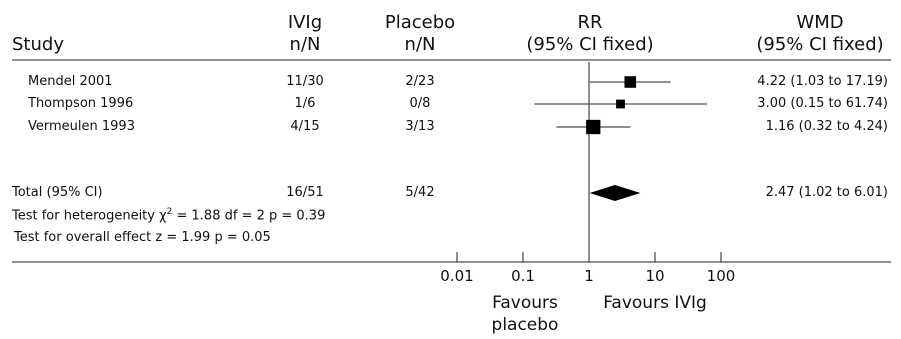 Image resolution: width=901 pixels, height=339 pixels. Describe the element at coordinates (826, 192) in the screenshot. I see `total-estimate: 2.47 (1.02 to 6.01)` at that location.